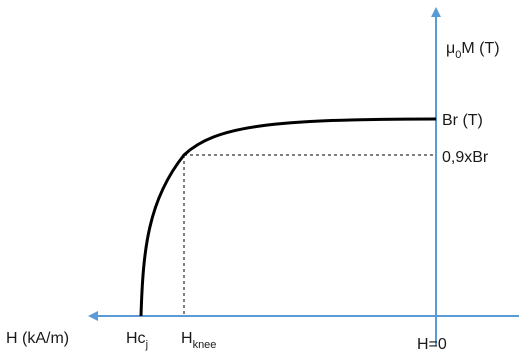 Image resolution: width=528 pixels, height=359 pixels. Describe the element at coordinates (37, 338) in the screenshot. I see `x-axis-label: H (kA/m)` at that location.